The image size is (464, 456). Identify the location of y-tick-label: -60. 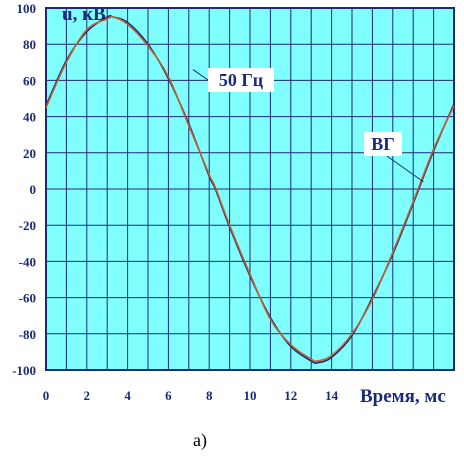
(27, 298).